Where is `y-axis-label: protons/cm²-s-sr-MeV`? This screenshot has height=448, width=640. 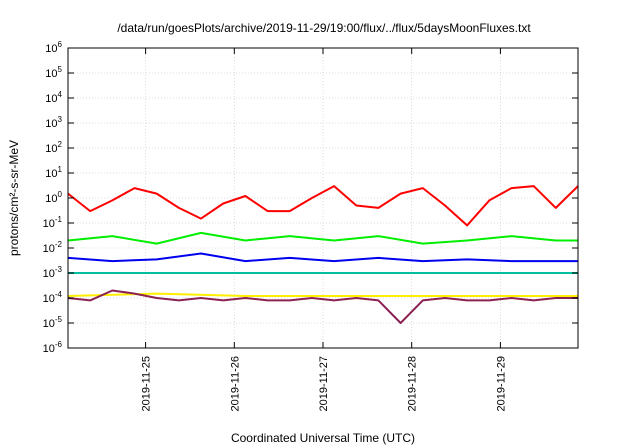
y-axis-label: protons/cm²-s-sr-MeV is located at coordinates (14, 198).